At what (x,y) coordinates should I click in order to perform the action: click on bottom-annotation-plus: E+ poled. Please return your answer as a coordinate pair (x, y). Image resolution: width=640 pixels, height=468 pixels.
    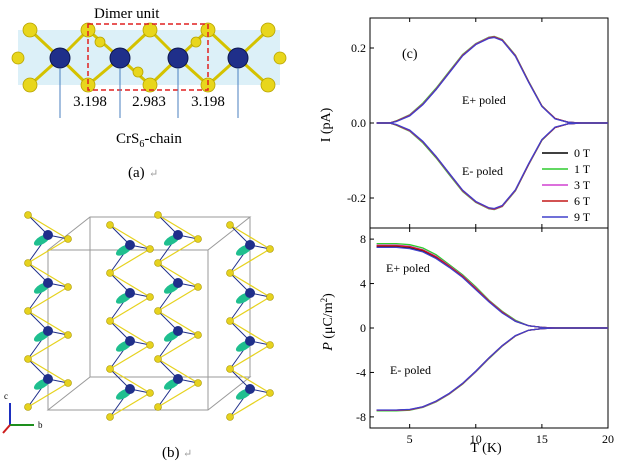
    Looking at the image, I should click on (408, 268).